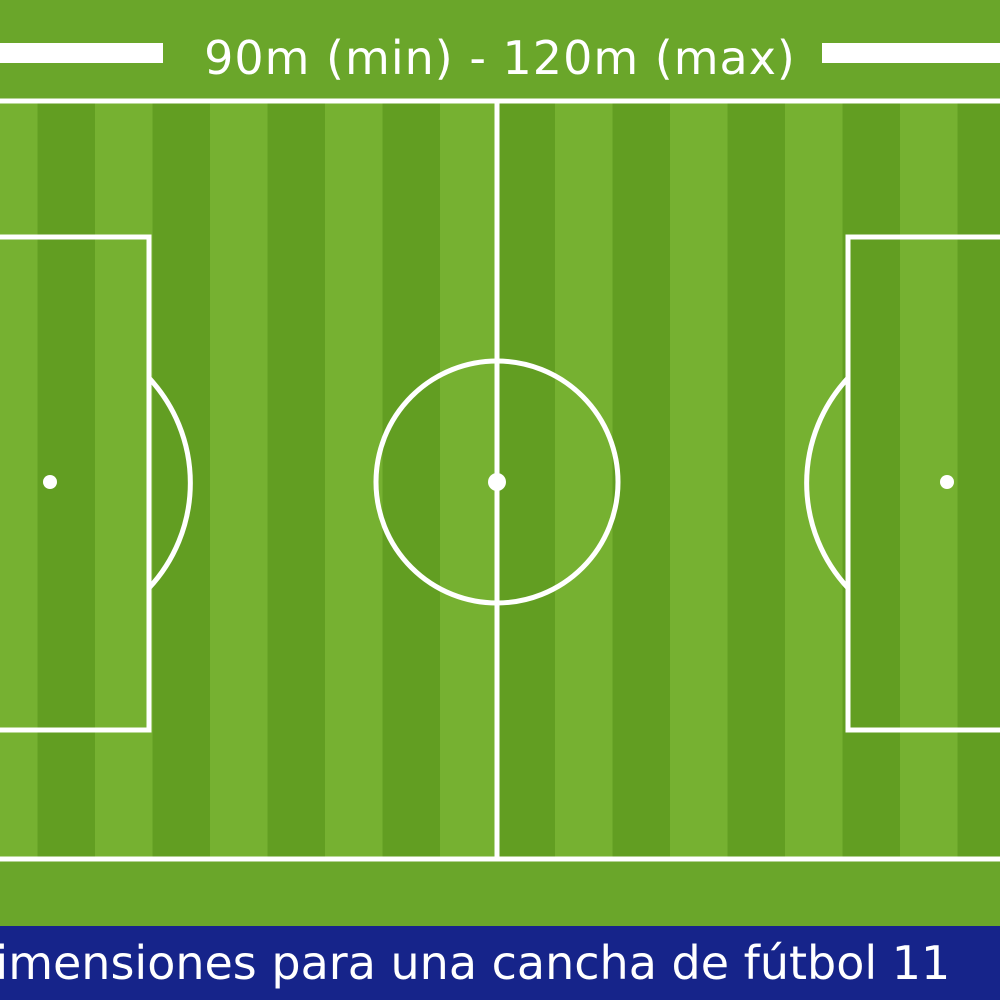  I want to click on dimension-line-left, so click(81, 53).